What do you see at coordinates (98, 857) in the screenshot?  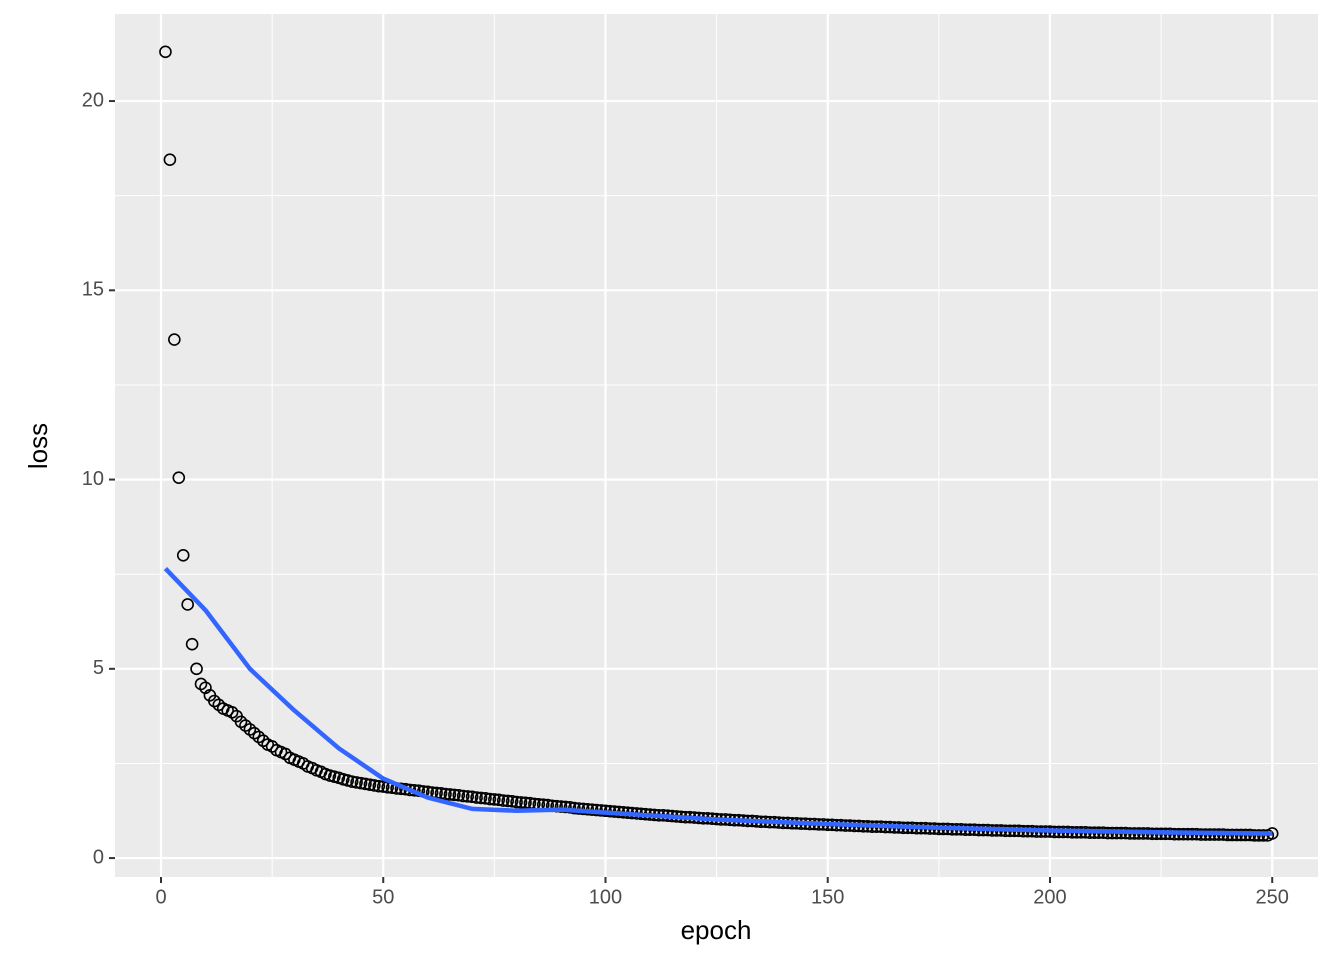 I see `y-tick-label: 0` at bounding box center [98, 857].